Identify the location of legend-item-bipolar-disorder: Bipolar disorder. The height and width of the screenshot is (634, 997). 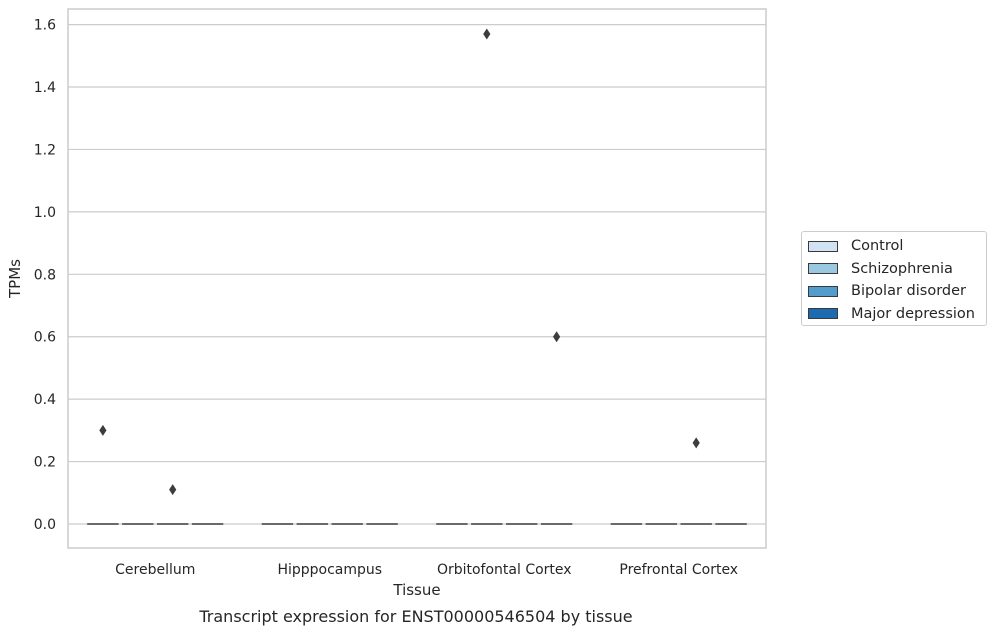
(897, 291).